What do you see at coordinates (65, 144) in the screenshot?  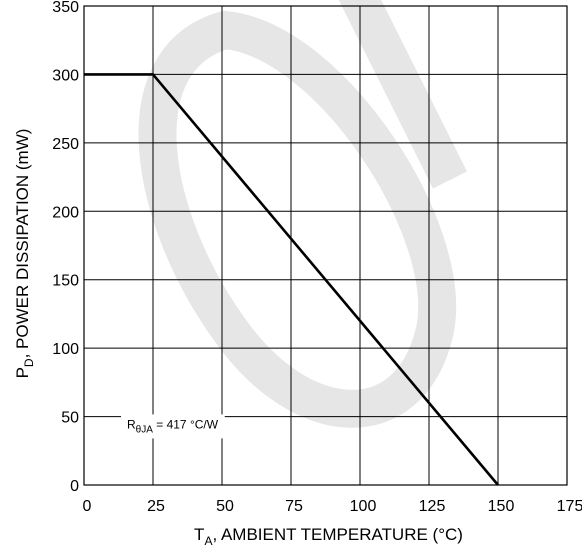 I see `y-tick-label: 250` at bounding box center [65, 144].